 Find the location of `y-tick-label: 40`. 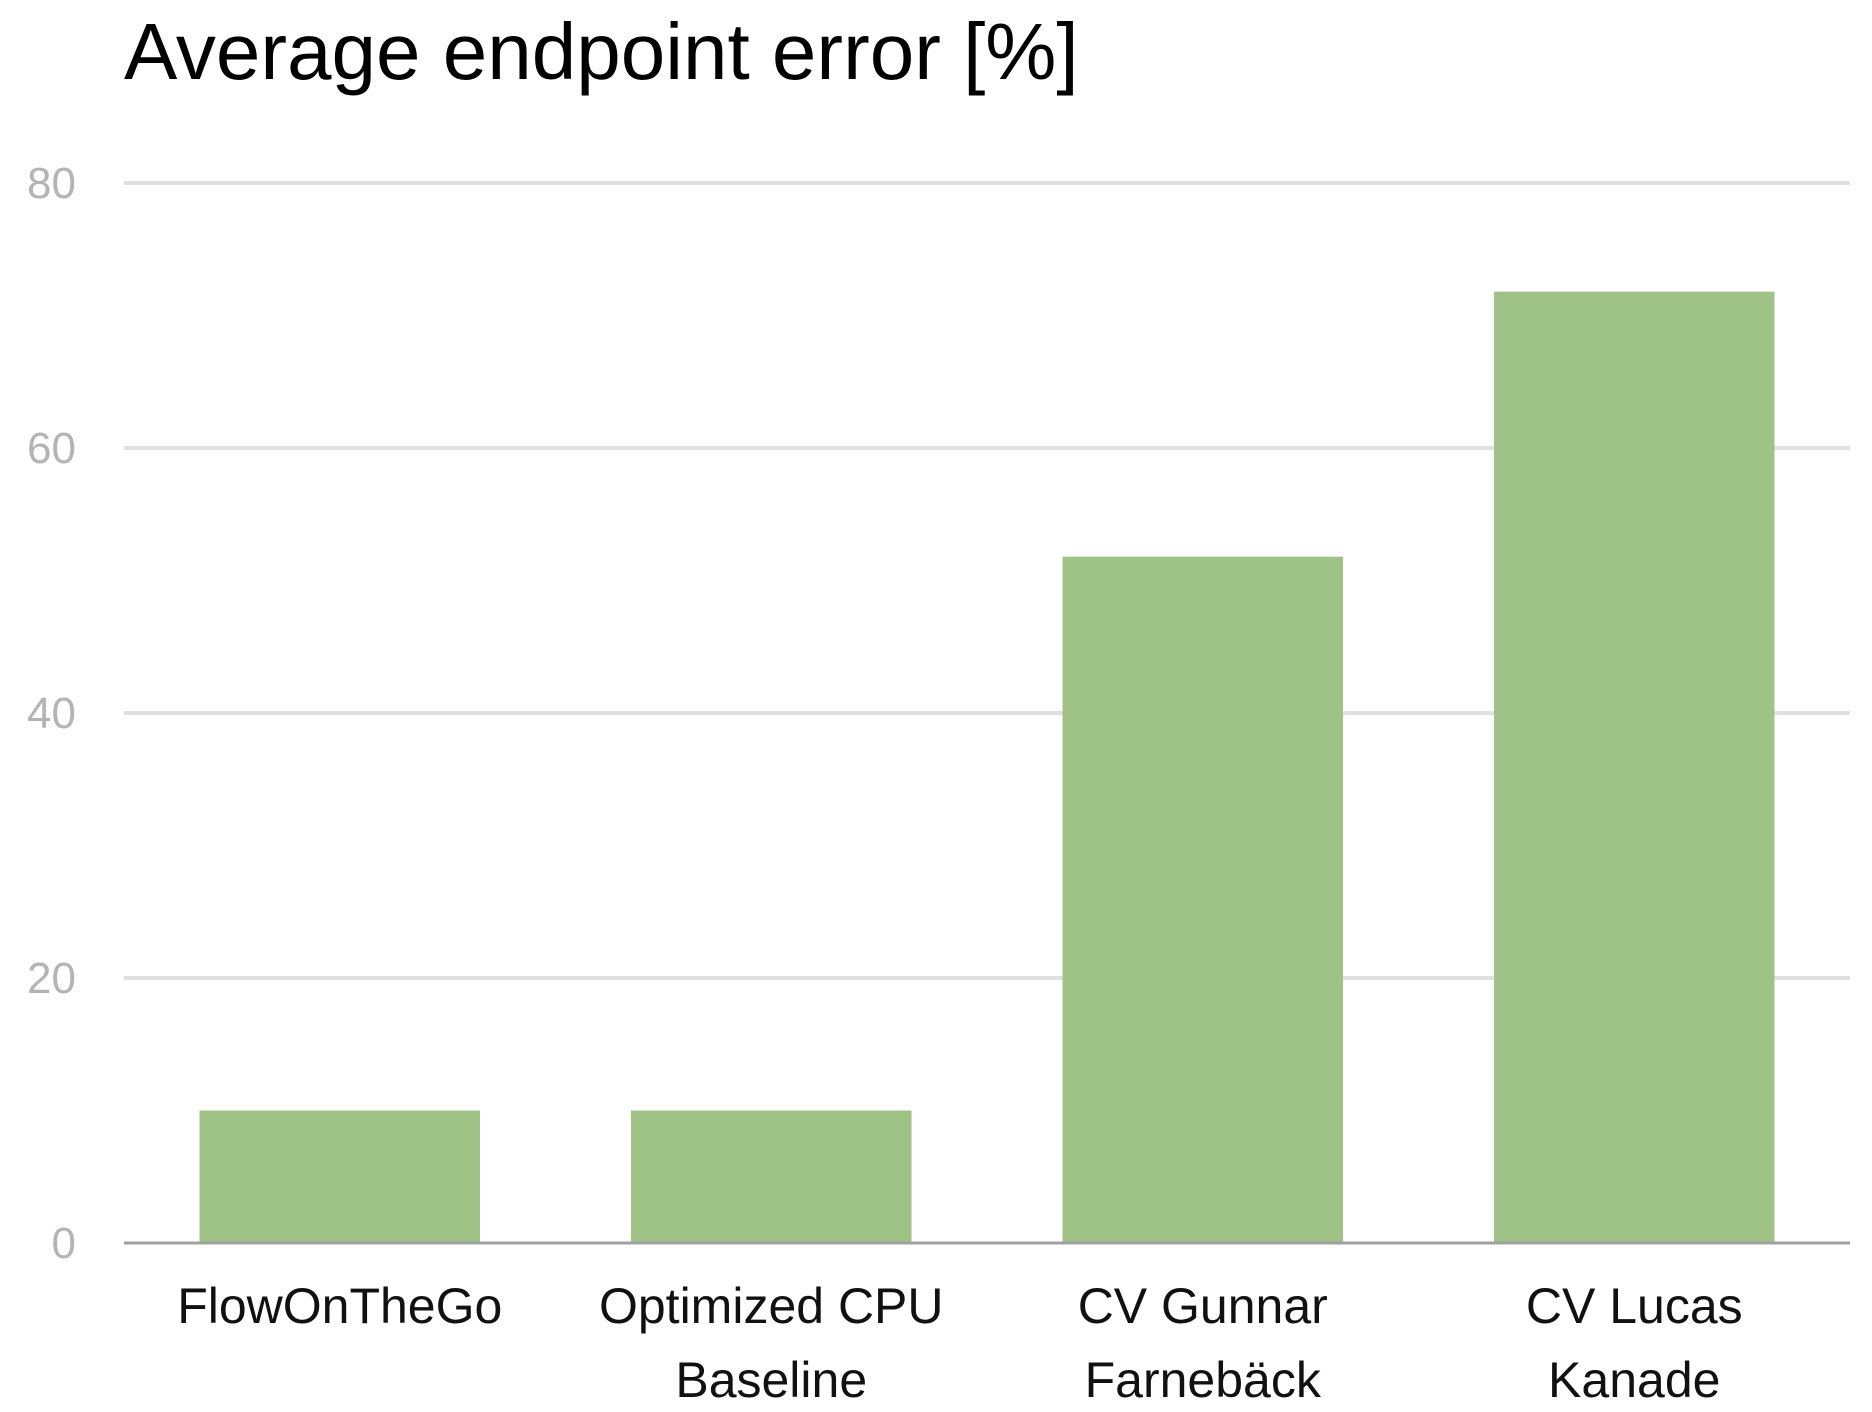

y-tick-label: 40 is located at coordinates (51, 713).